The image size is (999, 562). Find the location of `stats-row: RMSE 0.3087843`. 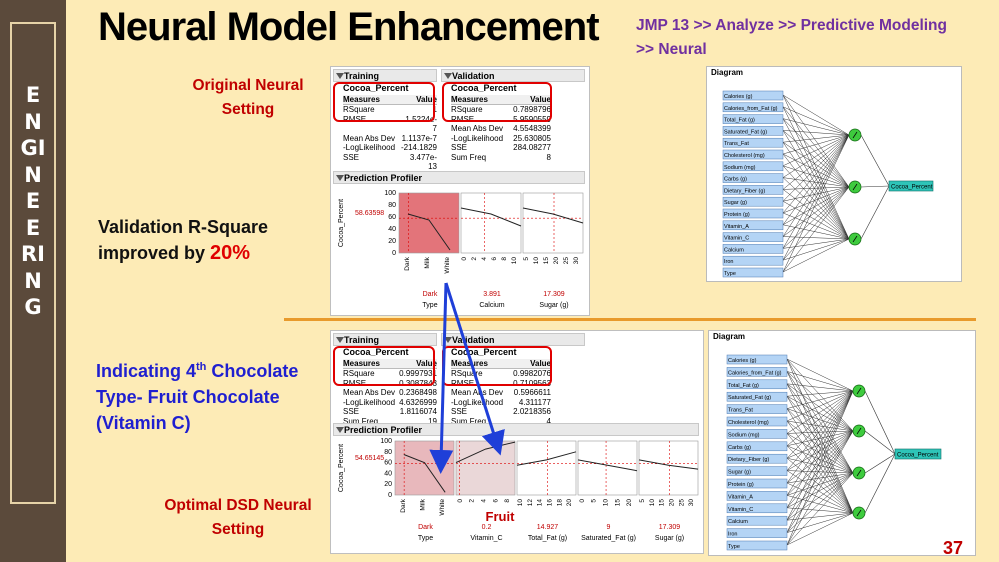

stats-row: RMSE 0.3087843 is located at coordinates (390, 384).